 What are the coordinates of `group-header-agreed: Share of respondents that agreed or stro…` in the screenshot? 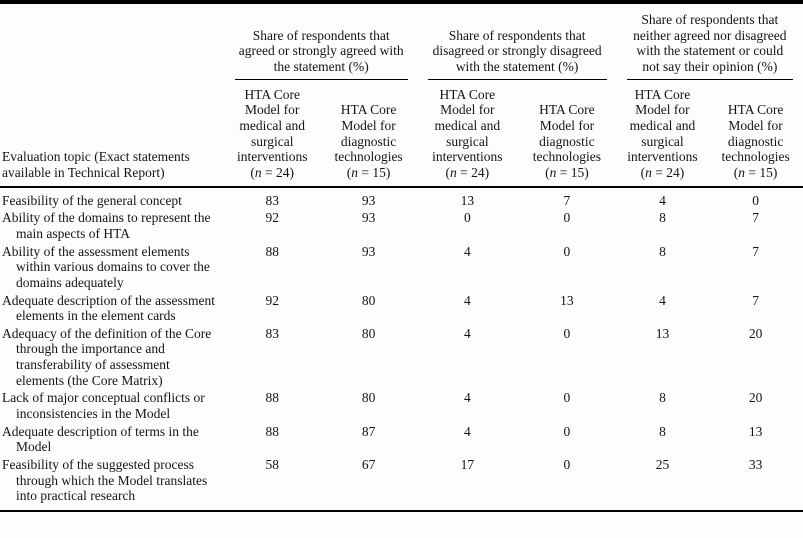 It's located at (321, 41).